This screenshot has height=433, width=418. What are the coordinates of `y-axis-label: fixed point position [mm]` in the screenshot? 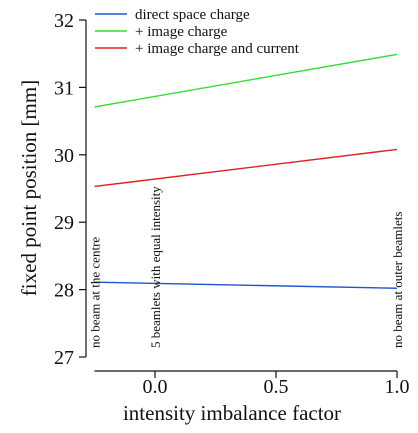 It's located at (29, 188).